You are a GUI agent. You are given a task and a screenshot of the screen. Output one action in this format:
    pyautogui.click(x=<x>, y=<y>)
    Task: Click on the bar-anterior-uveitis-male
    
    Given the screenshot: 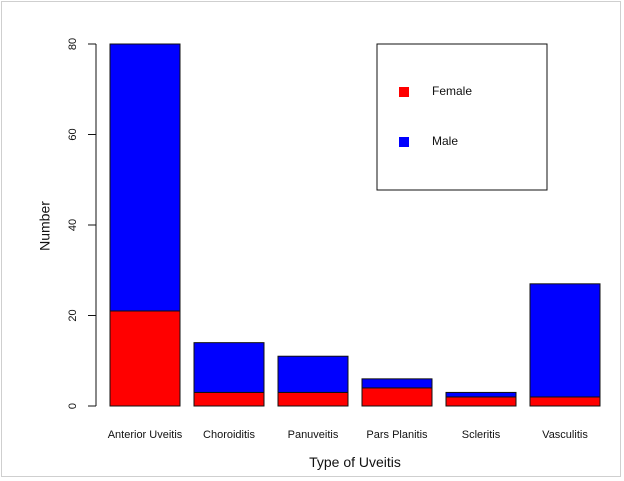 What is the action you would take?
    pyautogui.click(x=145, y=177)
    